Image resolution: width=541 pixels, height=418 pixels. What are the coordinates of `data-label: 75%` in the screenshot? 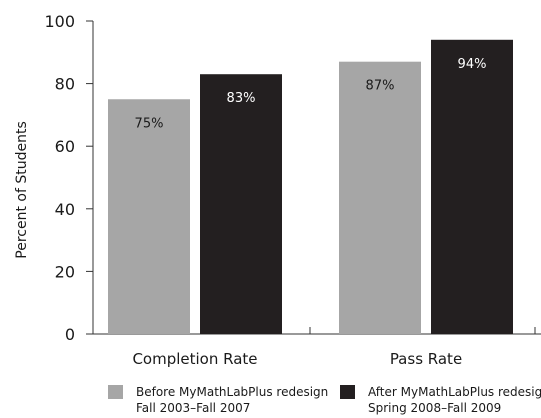 It's located at (149, 123).